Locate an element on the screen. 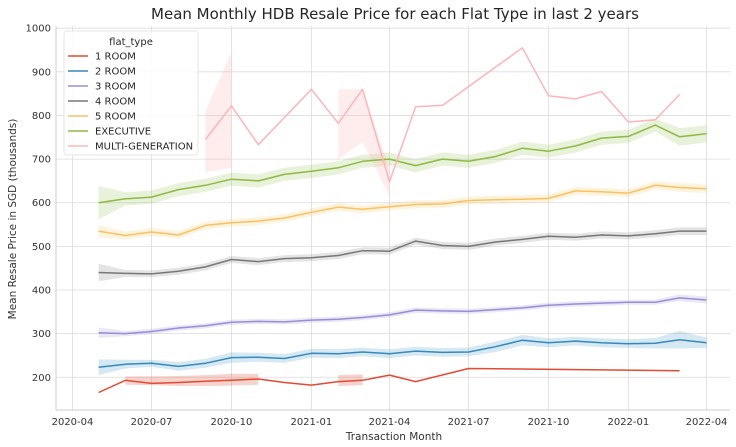 This screenshot has width=736, height=447. x-tick-label: 2020-04 is located at coordinates (73, 422).